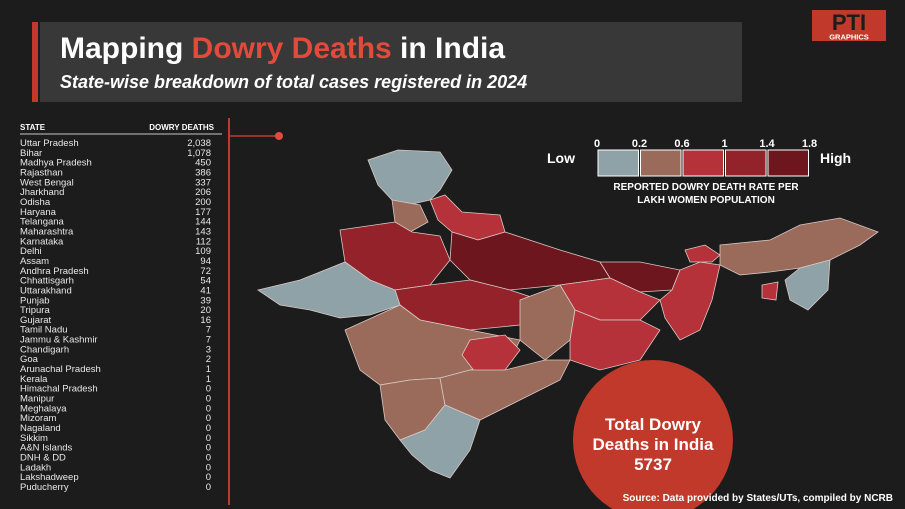  I want to click on death-count: 2, so click(208, 359).